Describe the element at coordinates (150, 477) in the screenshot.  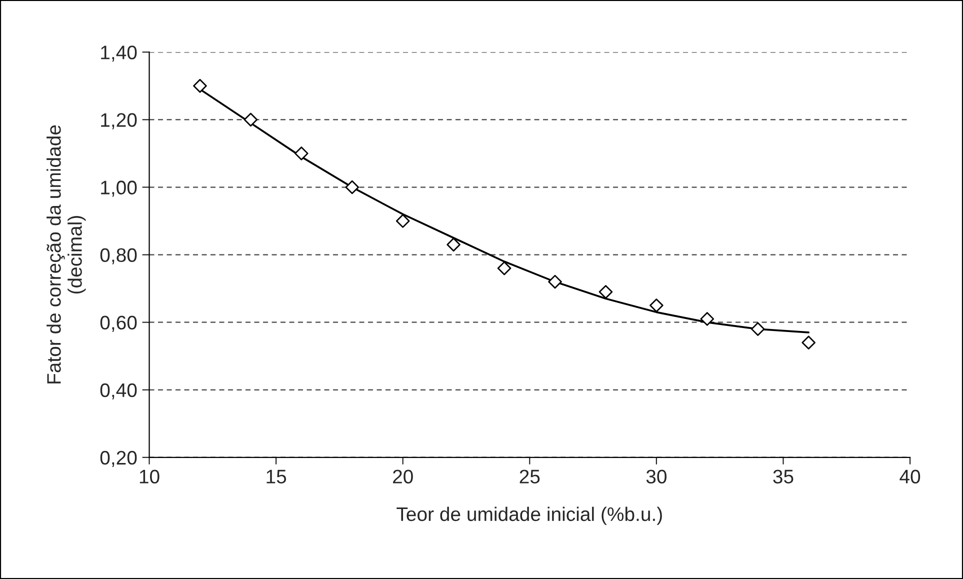
I see `x-tick-label: 10` at that location.